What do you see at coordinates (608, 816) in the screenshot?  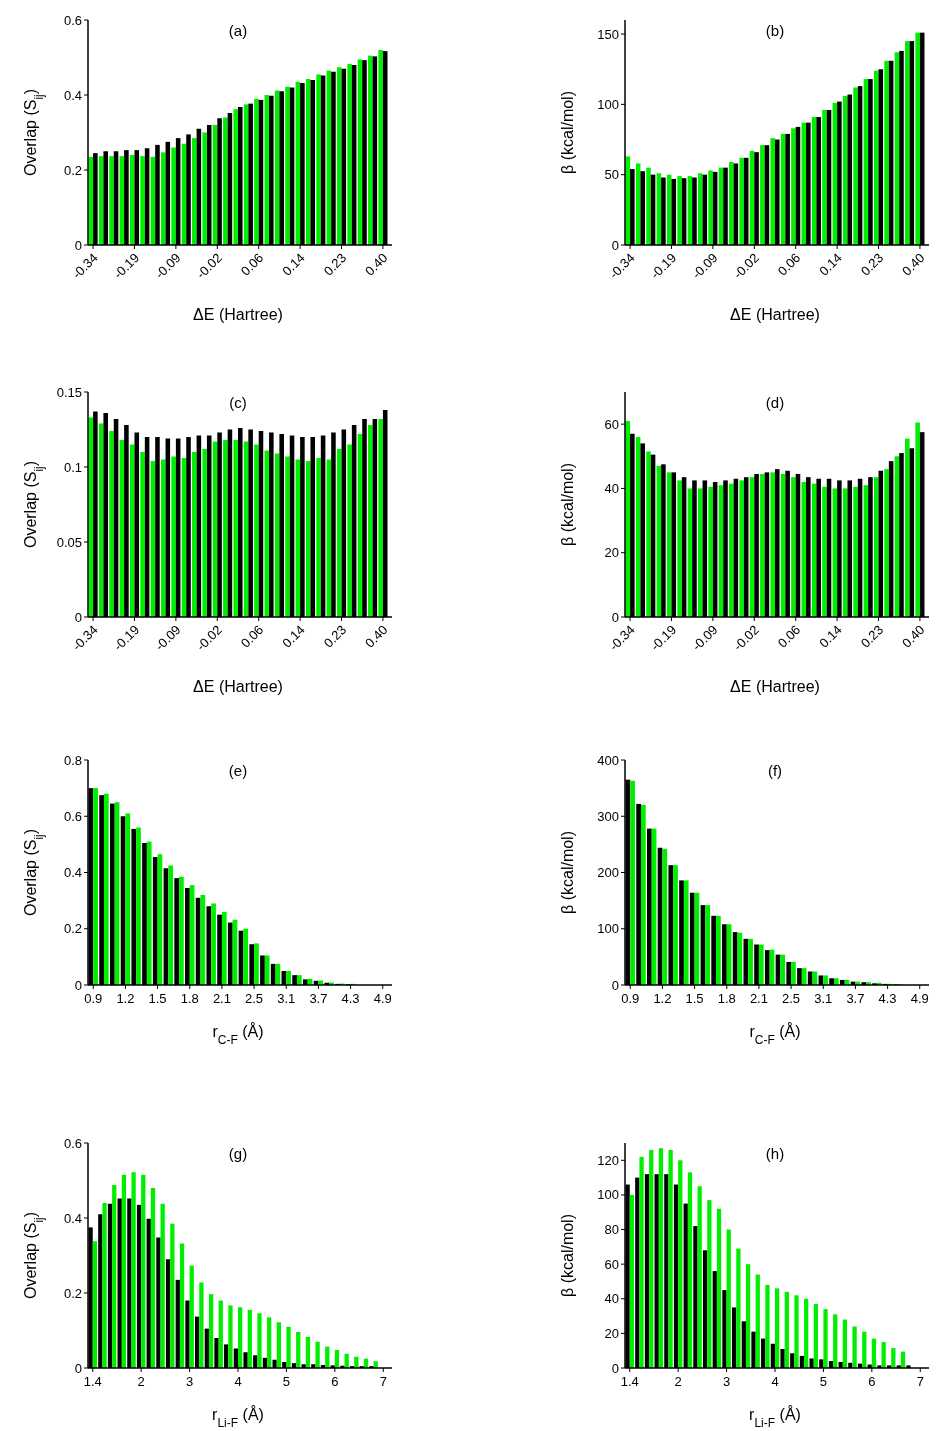 I see `y-tick-label: 300` at bounding box center [608, 816].